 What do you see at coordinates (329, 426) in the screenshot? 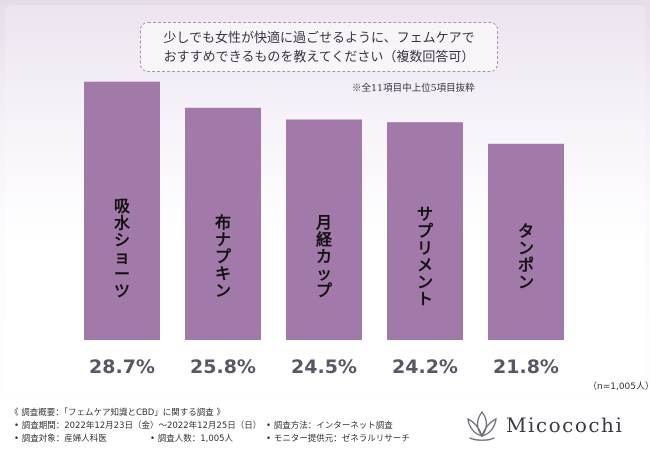
I see `survey-method: • 調査方法：インターネット調査` at bounding box center [329, 426].